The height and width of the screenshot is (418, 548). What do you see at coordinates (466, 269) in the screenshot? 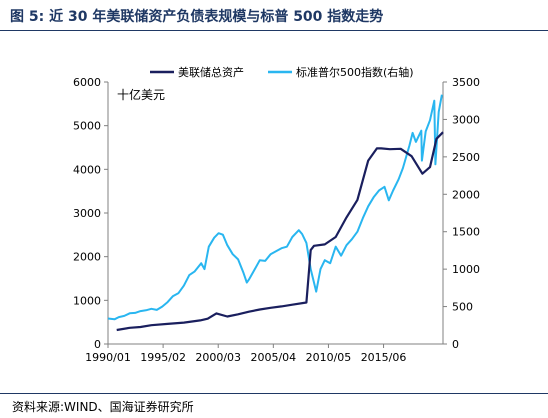
I see `y-right-tick-label: 1000` at bounding box center [466, 269].